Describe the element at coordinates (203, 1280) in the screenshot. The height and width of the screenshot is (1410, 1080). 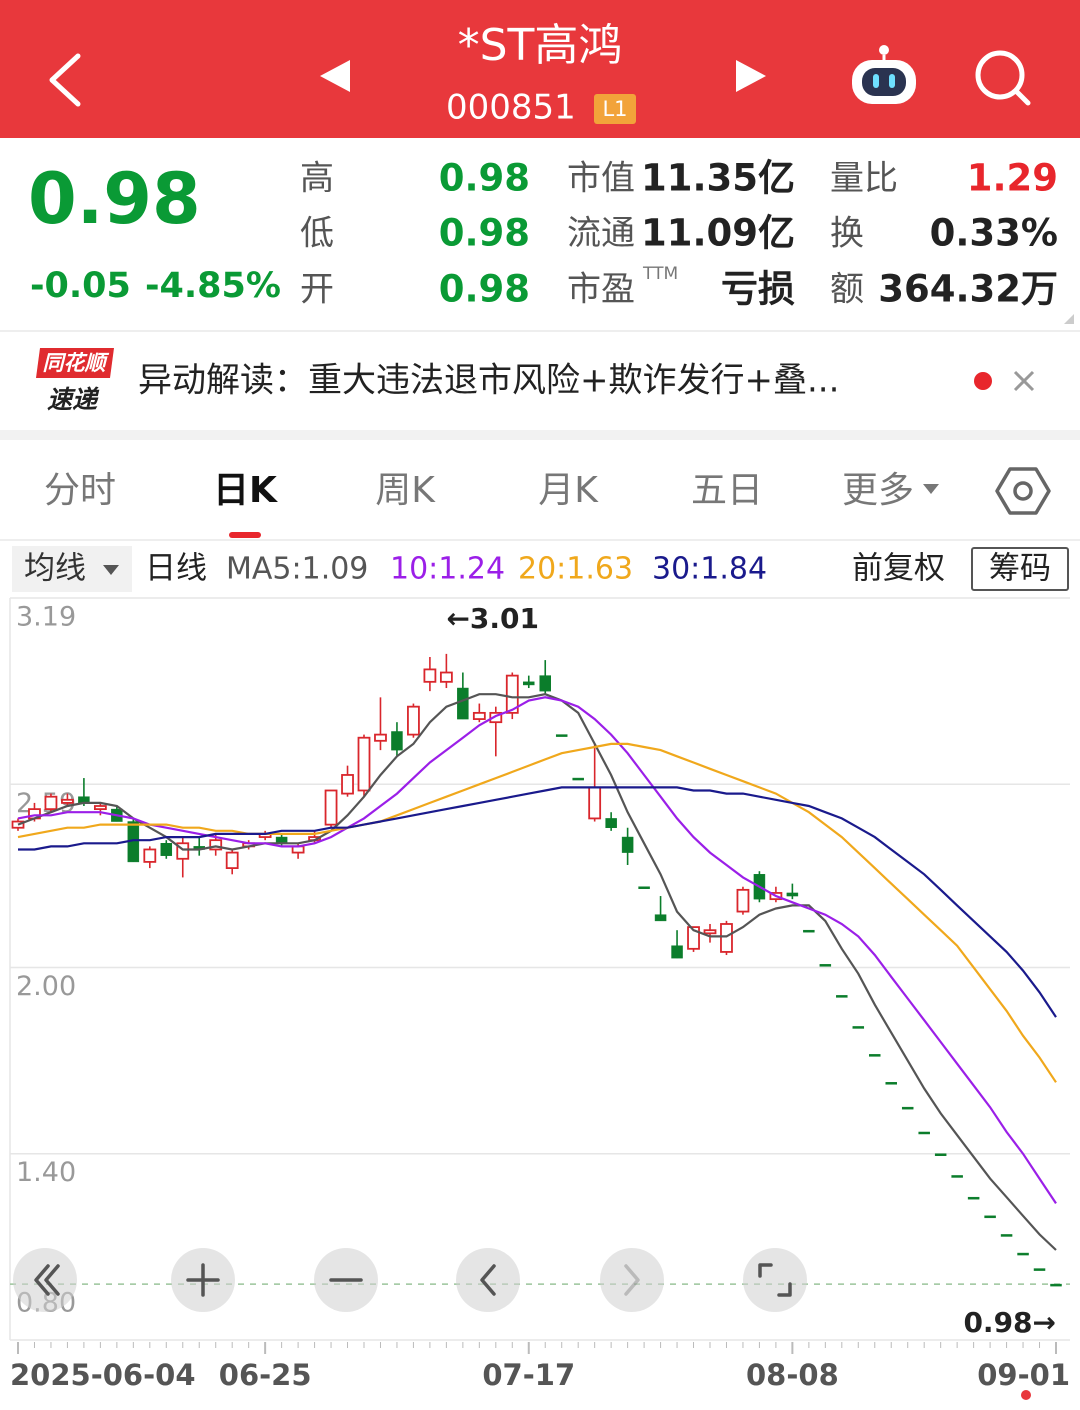
I see `zoom-in-icon` at that location.